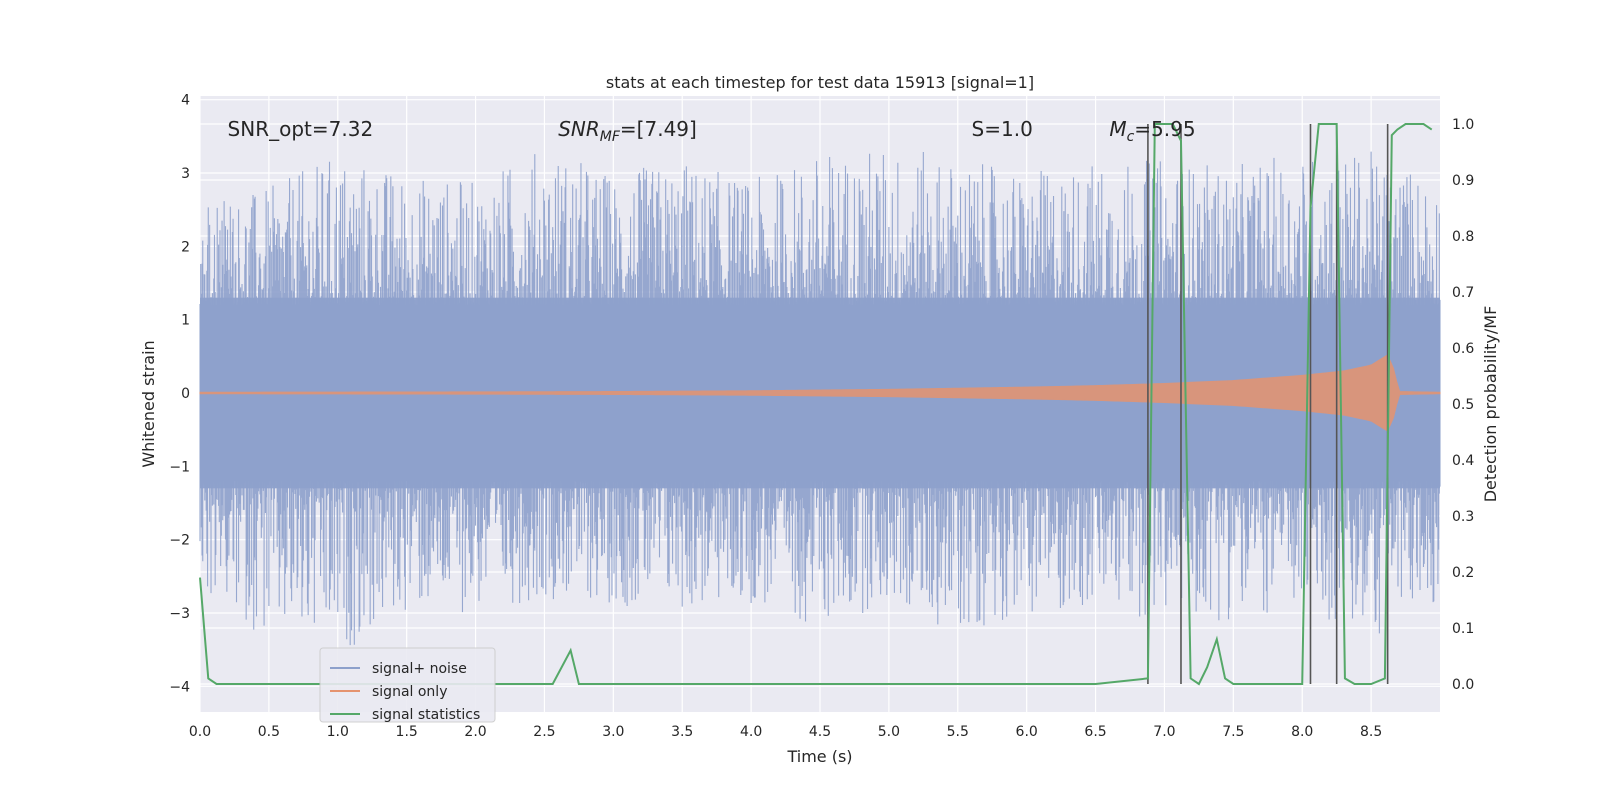 The height and width of the screenshot is (800, 1600). Describe the element at coordinates (1463, 573) in the screenshot. I see `y2-tick-label: 0.2` at that location.